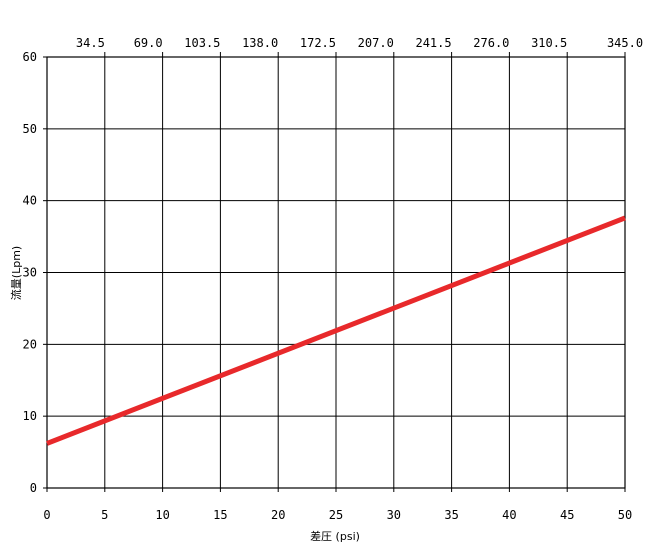 The image size is (647, 545). What do you see at coordinates (451, 515) in the screenshot?
I see `x-tick-label: 35` at bounding box center [451, 515].